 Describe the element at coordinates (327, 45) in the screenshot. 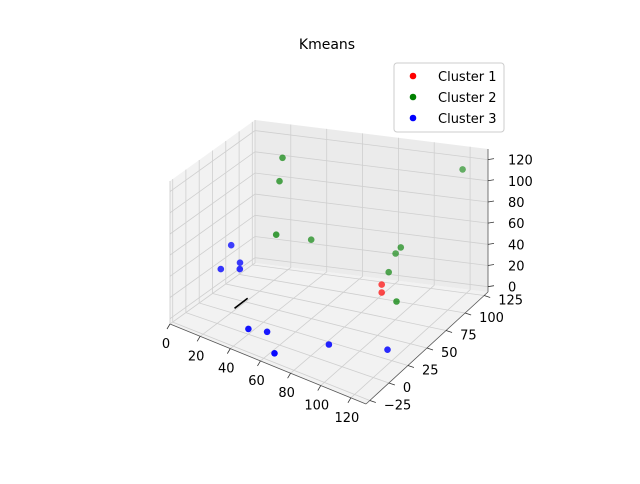

I see `chart-title: Kmeans` at that location.